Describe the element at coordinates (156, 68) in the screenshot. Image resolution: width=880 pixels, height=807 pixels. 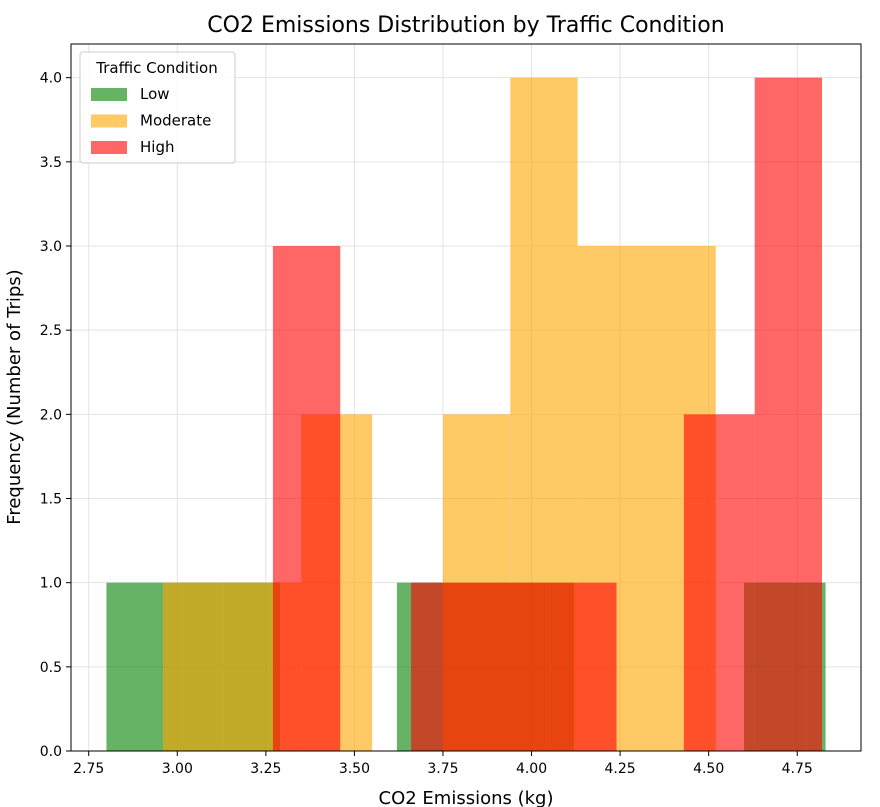
I see `legend-title: Traffic Condition` at that location.